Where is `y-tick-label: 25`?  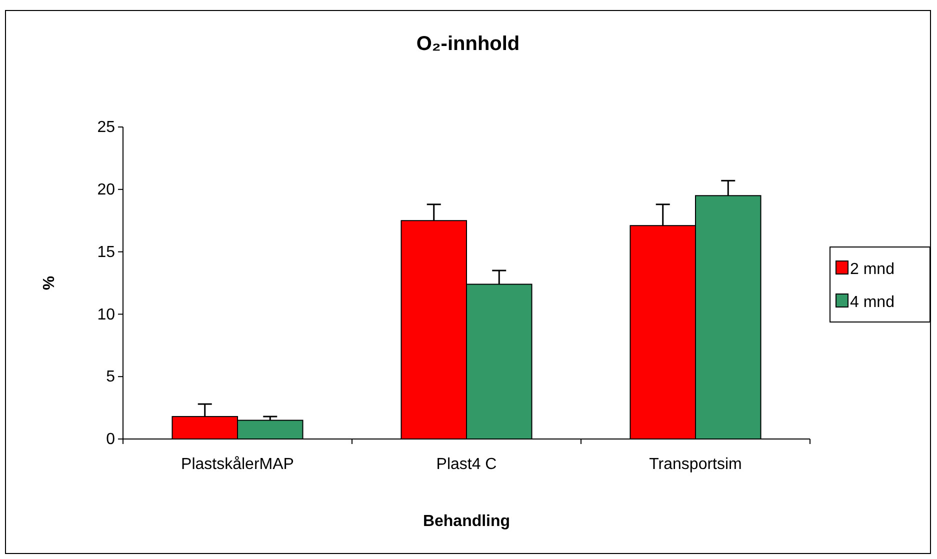 y-tick-label: 25 is located at coordinates (106, 127).